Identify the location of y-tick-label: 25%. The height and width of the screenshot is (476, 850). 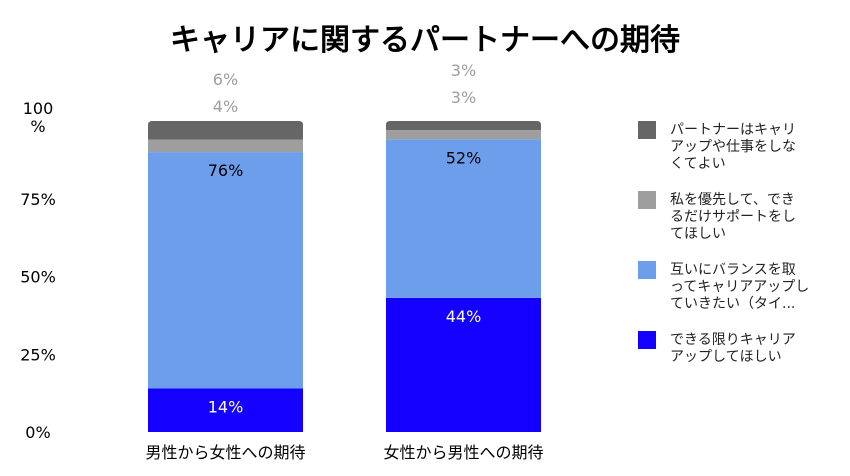
(38, 354).